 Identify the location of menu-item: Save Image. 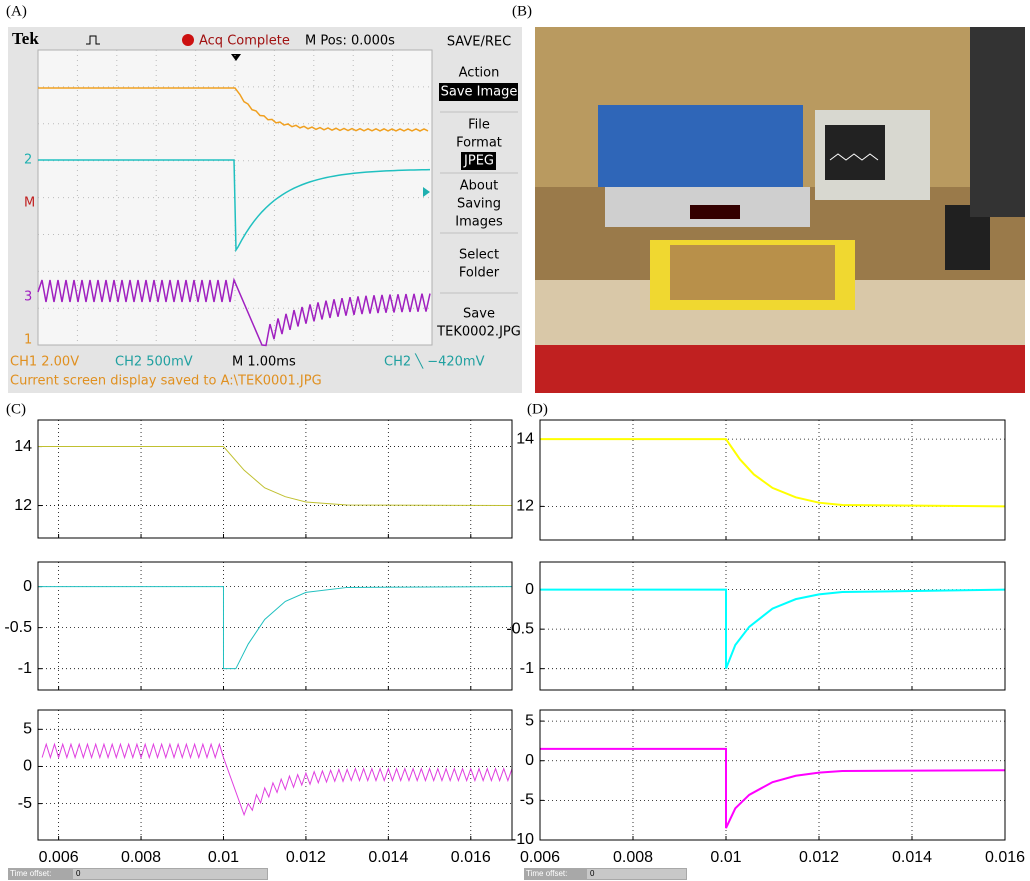
(479, 92).